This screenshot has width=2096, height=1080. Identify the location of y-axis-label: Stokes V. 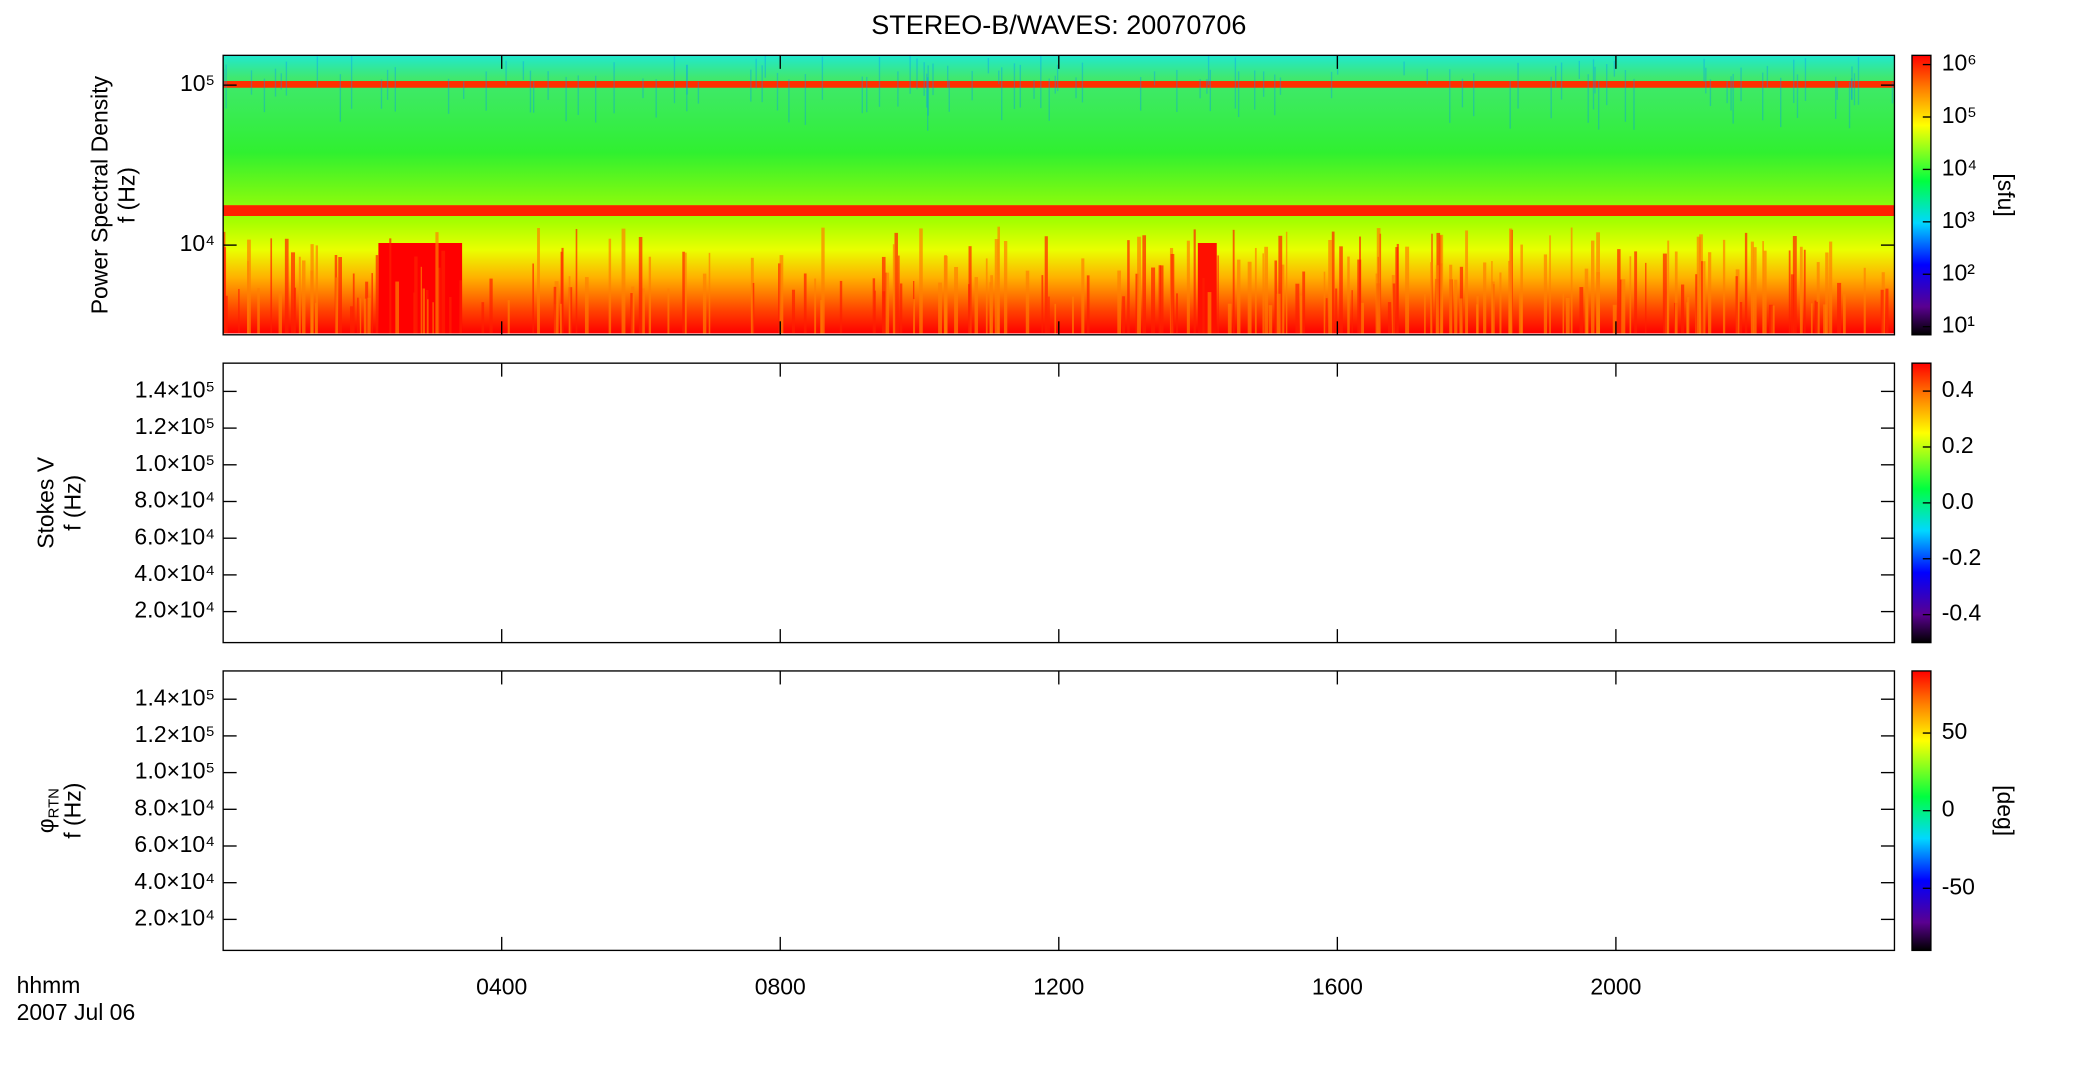
(46, 502).